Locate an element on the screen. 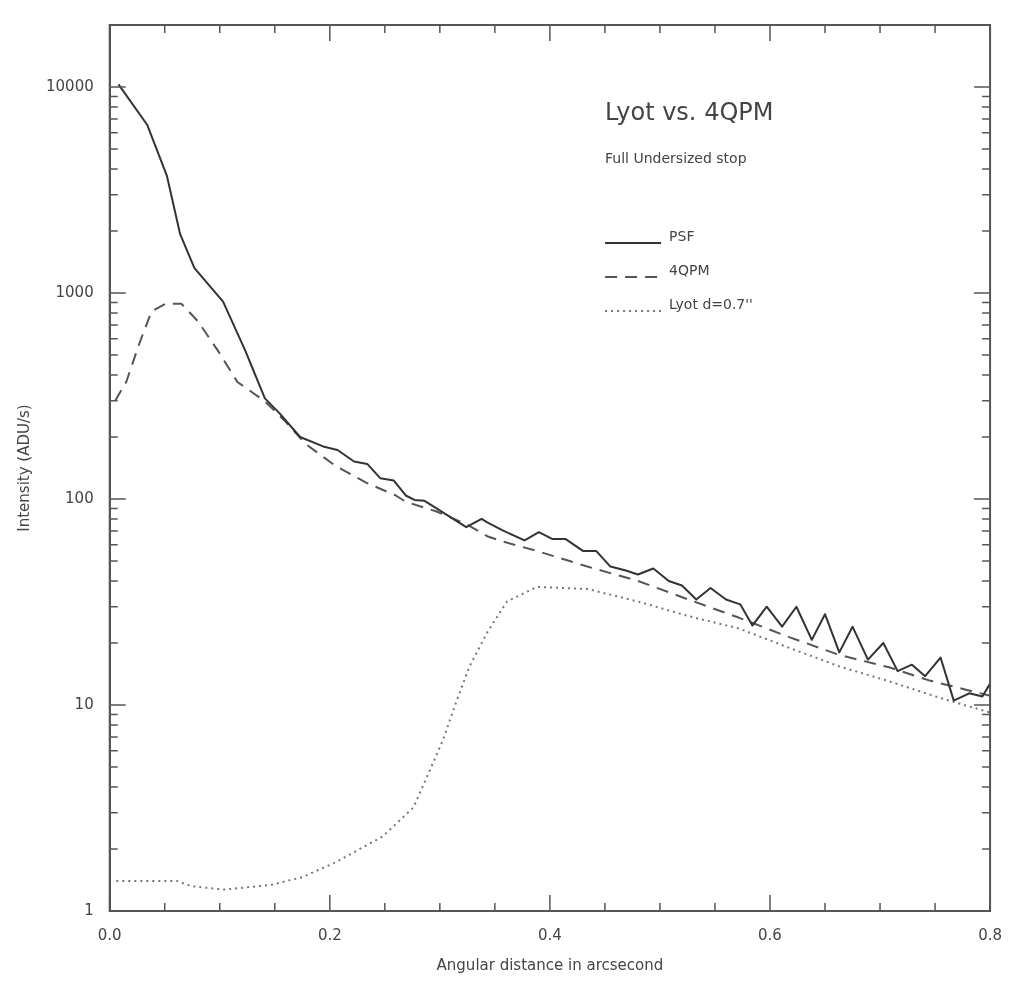  legend-label: PSF is located at coordinates (682, 235).